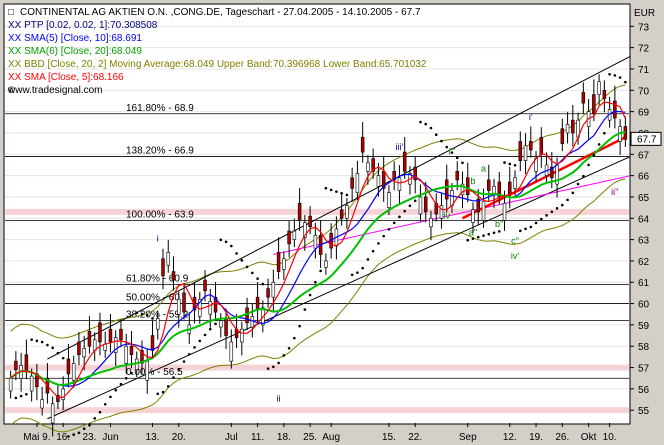  Describe the element at coordinates (644, 91) in the screenshot. I see `y-tick-label: 70` at that location.